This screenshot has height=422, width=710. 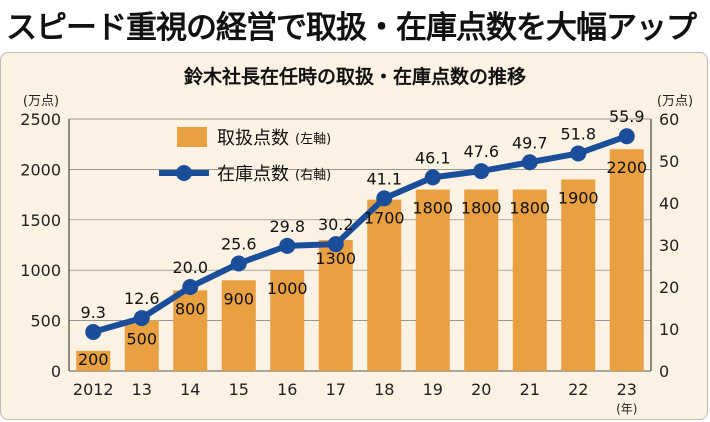 What do you see at coordinates (433, 157) in the screenshot?
I see `line-value-label: 46.1` at bounding box center [433, 157].